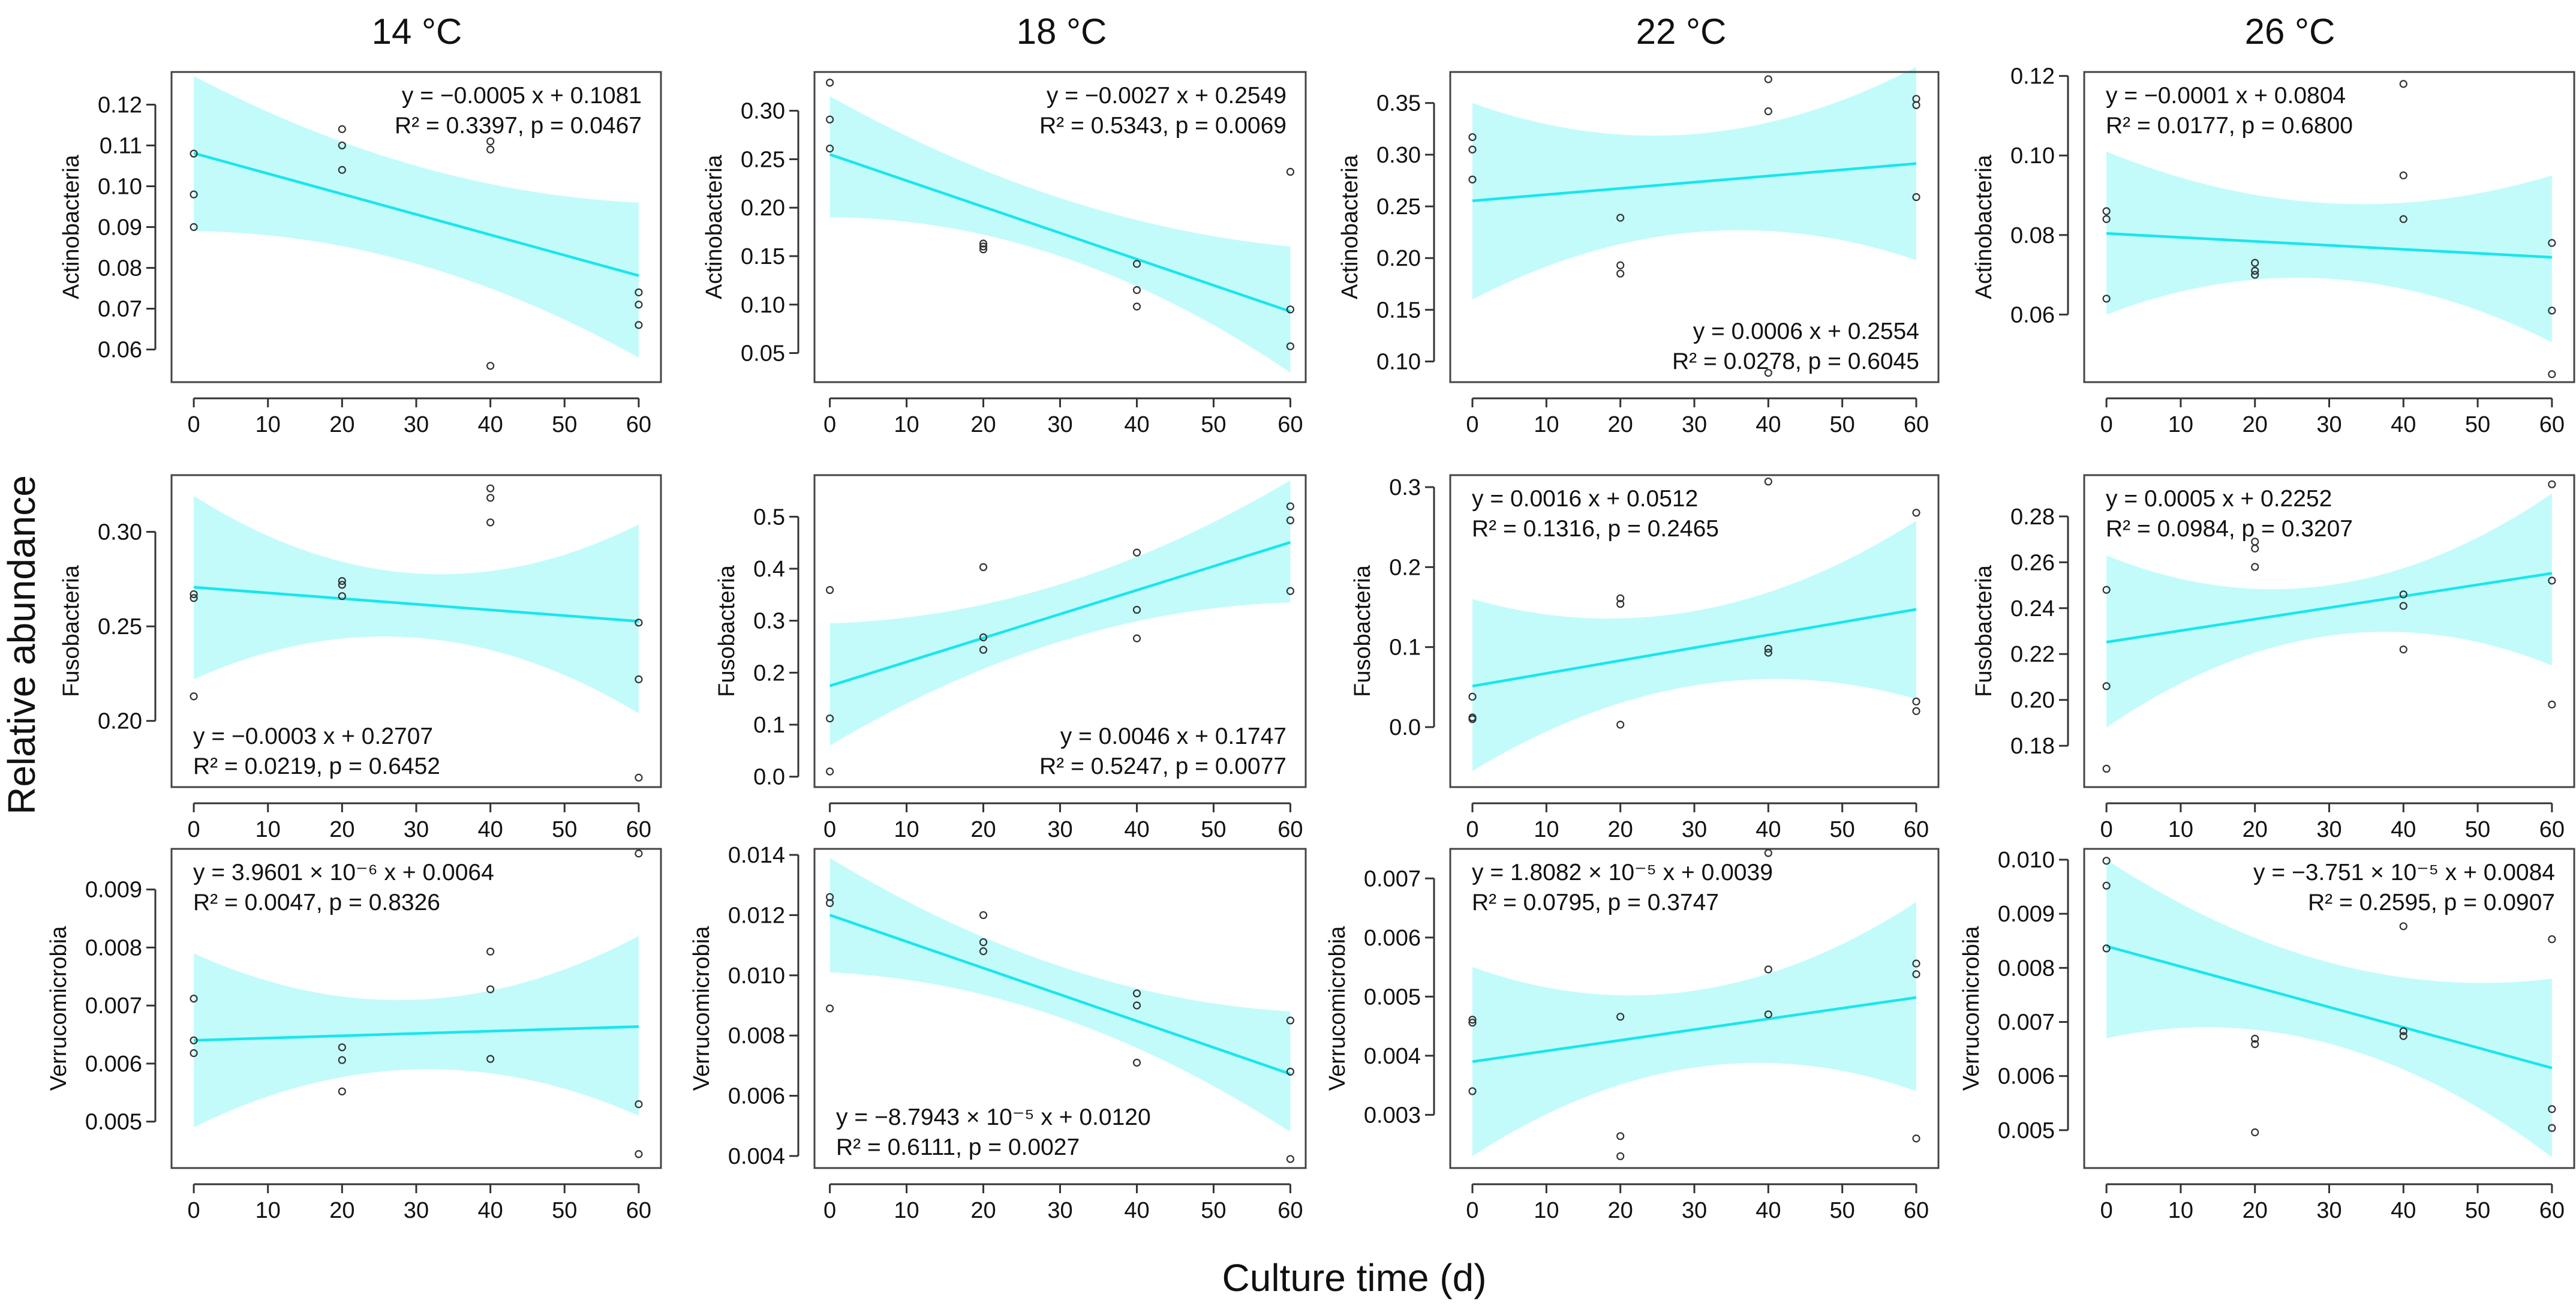  What do you see at coordinates (1398, 362) in the screenshot?
I see `y-tick-label: 0.10` at bounding box center [1398, 362].